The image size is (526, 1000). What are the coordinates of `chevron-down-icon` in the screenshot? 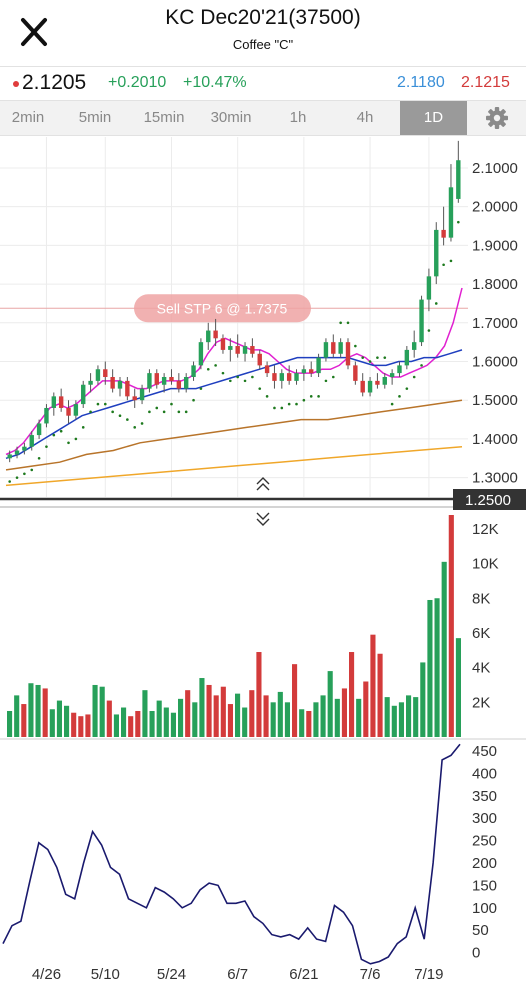 It's located at (263, 519).